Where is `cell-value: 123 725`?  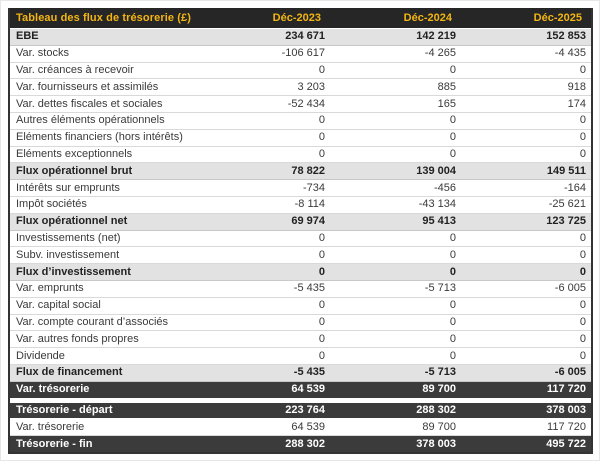
cell-value: 123 725 is located at coordinates (526, 222).